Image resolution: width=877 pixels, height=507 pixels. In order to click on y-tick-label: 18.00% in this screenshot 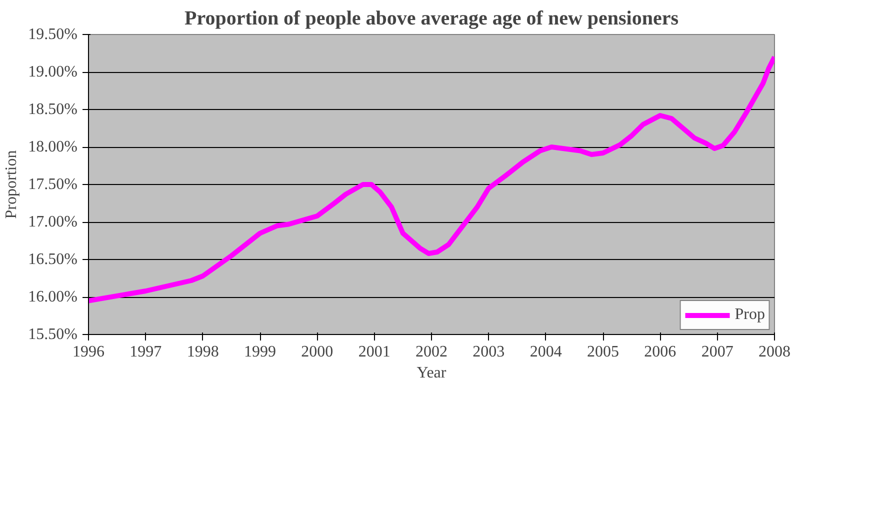, I will do `click(53, 147)`.